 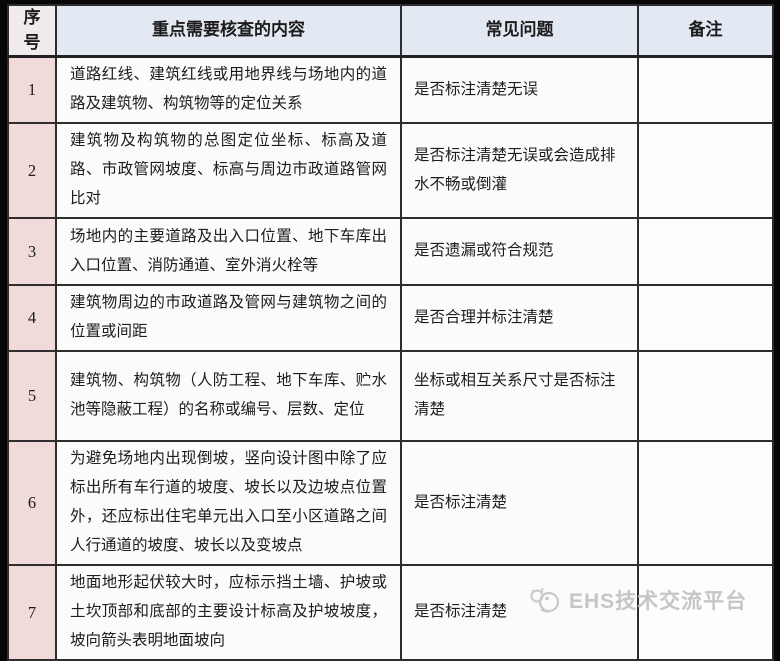 What do you see at coordinates (228, 252) in the screenshot?
I see `row-content-cell: 场地内的主要道路及出入口位置、地下车库出入口位置、消防通道、室外消火栓等` at bounding box center [228, 252].